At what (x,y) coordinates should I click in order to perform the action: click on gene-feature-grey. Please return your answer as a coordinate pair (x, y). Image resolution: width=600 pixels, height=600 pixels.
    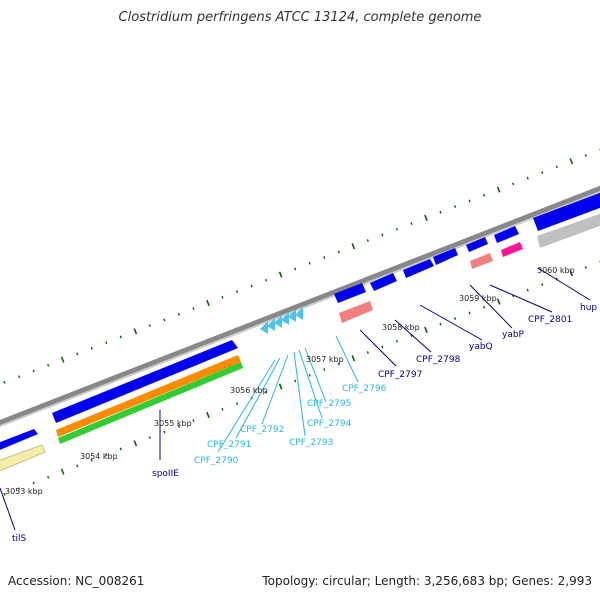
    Looking at the image, I should click on (568, 230).